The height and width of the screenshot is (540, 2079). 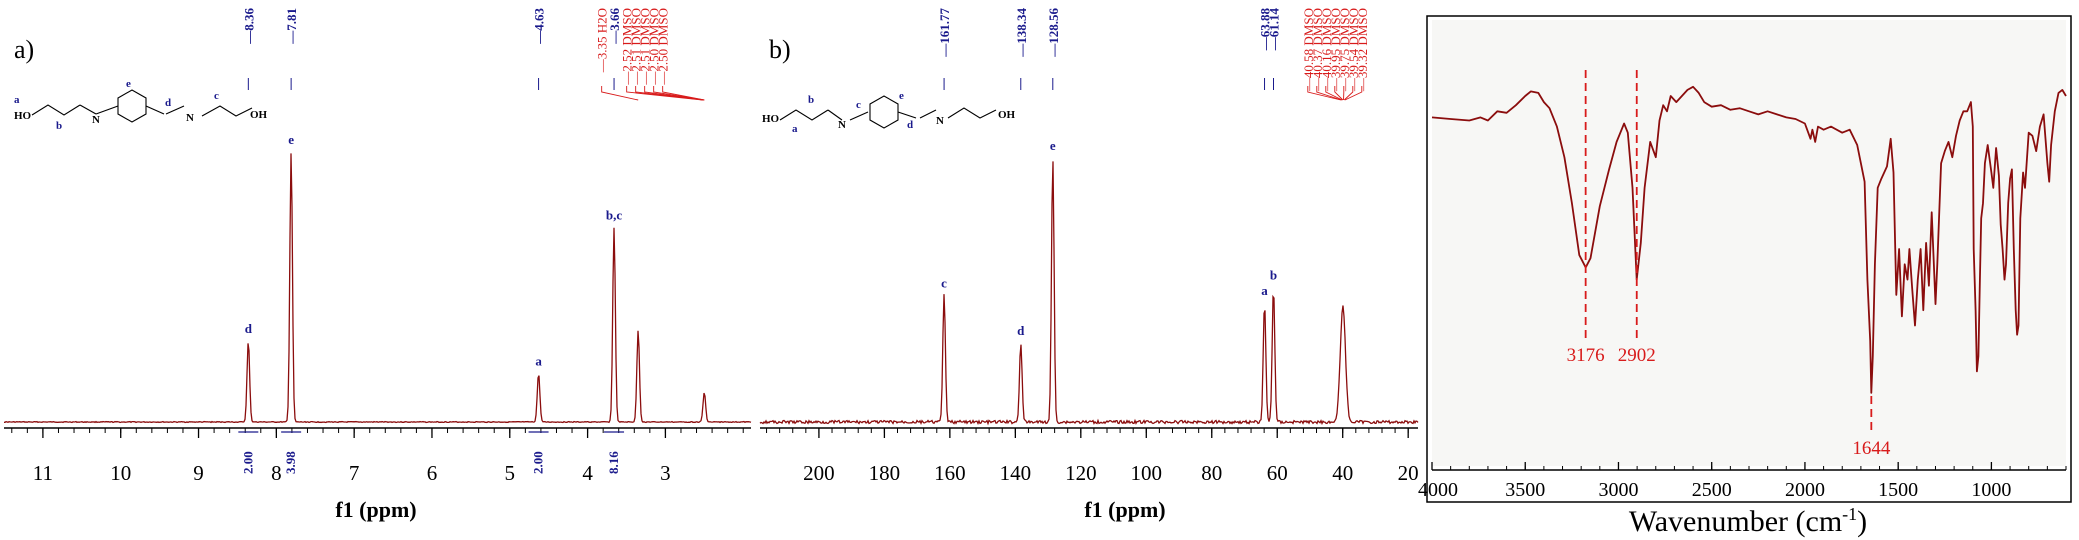 What do you see at coordinates (1438, 490) in the screenshot?
I see `ir-tick-label: 4000` at bounding box center [1438, 490].